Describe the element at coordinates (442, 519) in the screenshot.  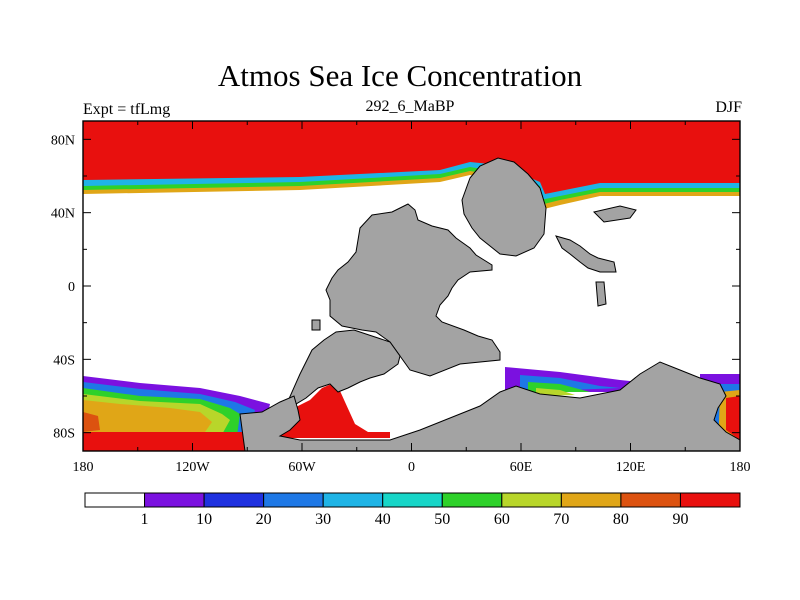
I see `colorbar-label: 50` at that location.